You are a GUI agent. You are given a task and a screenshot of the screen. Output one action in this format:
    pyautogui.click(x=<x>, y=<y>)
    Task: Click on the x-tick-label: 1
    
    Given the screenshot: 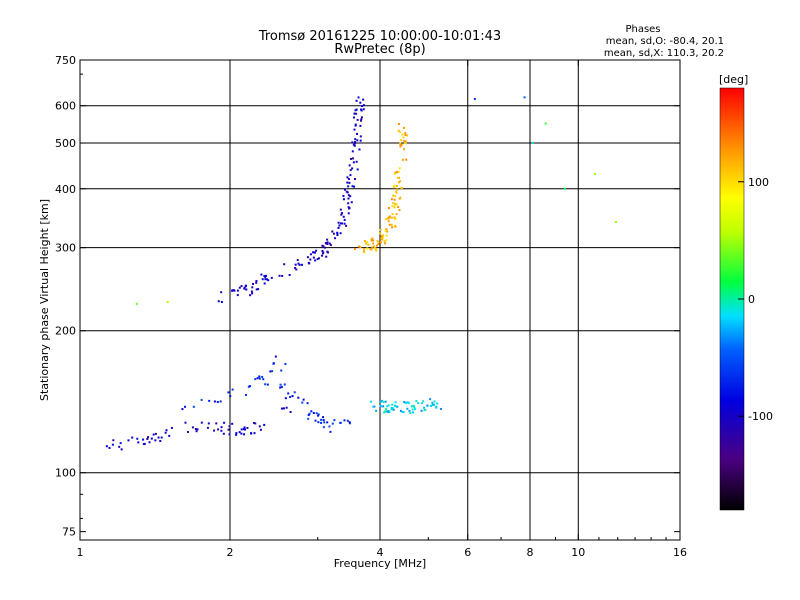 What is the action you would take?
    pyautogui.click(x=80, y=552)
    